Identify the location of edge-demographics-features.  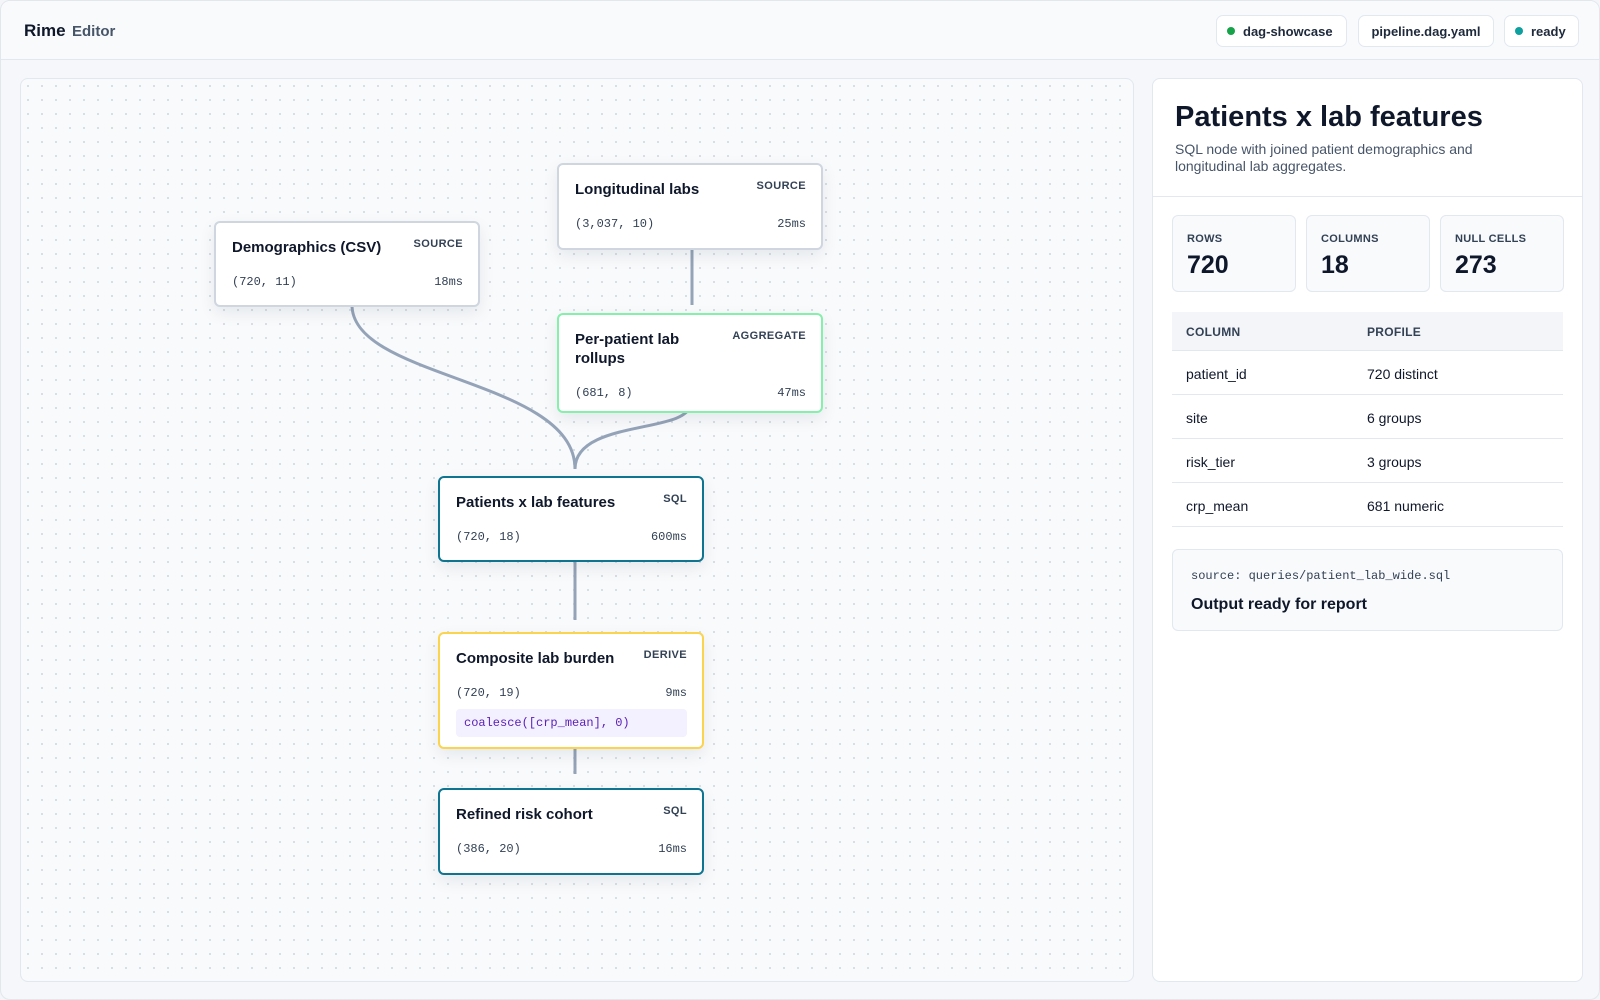
(463, 387).